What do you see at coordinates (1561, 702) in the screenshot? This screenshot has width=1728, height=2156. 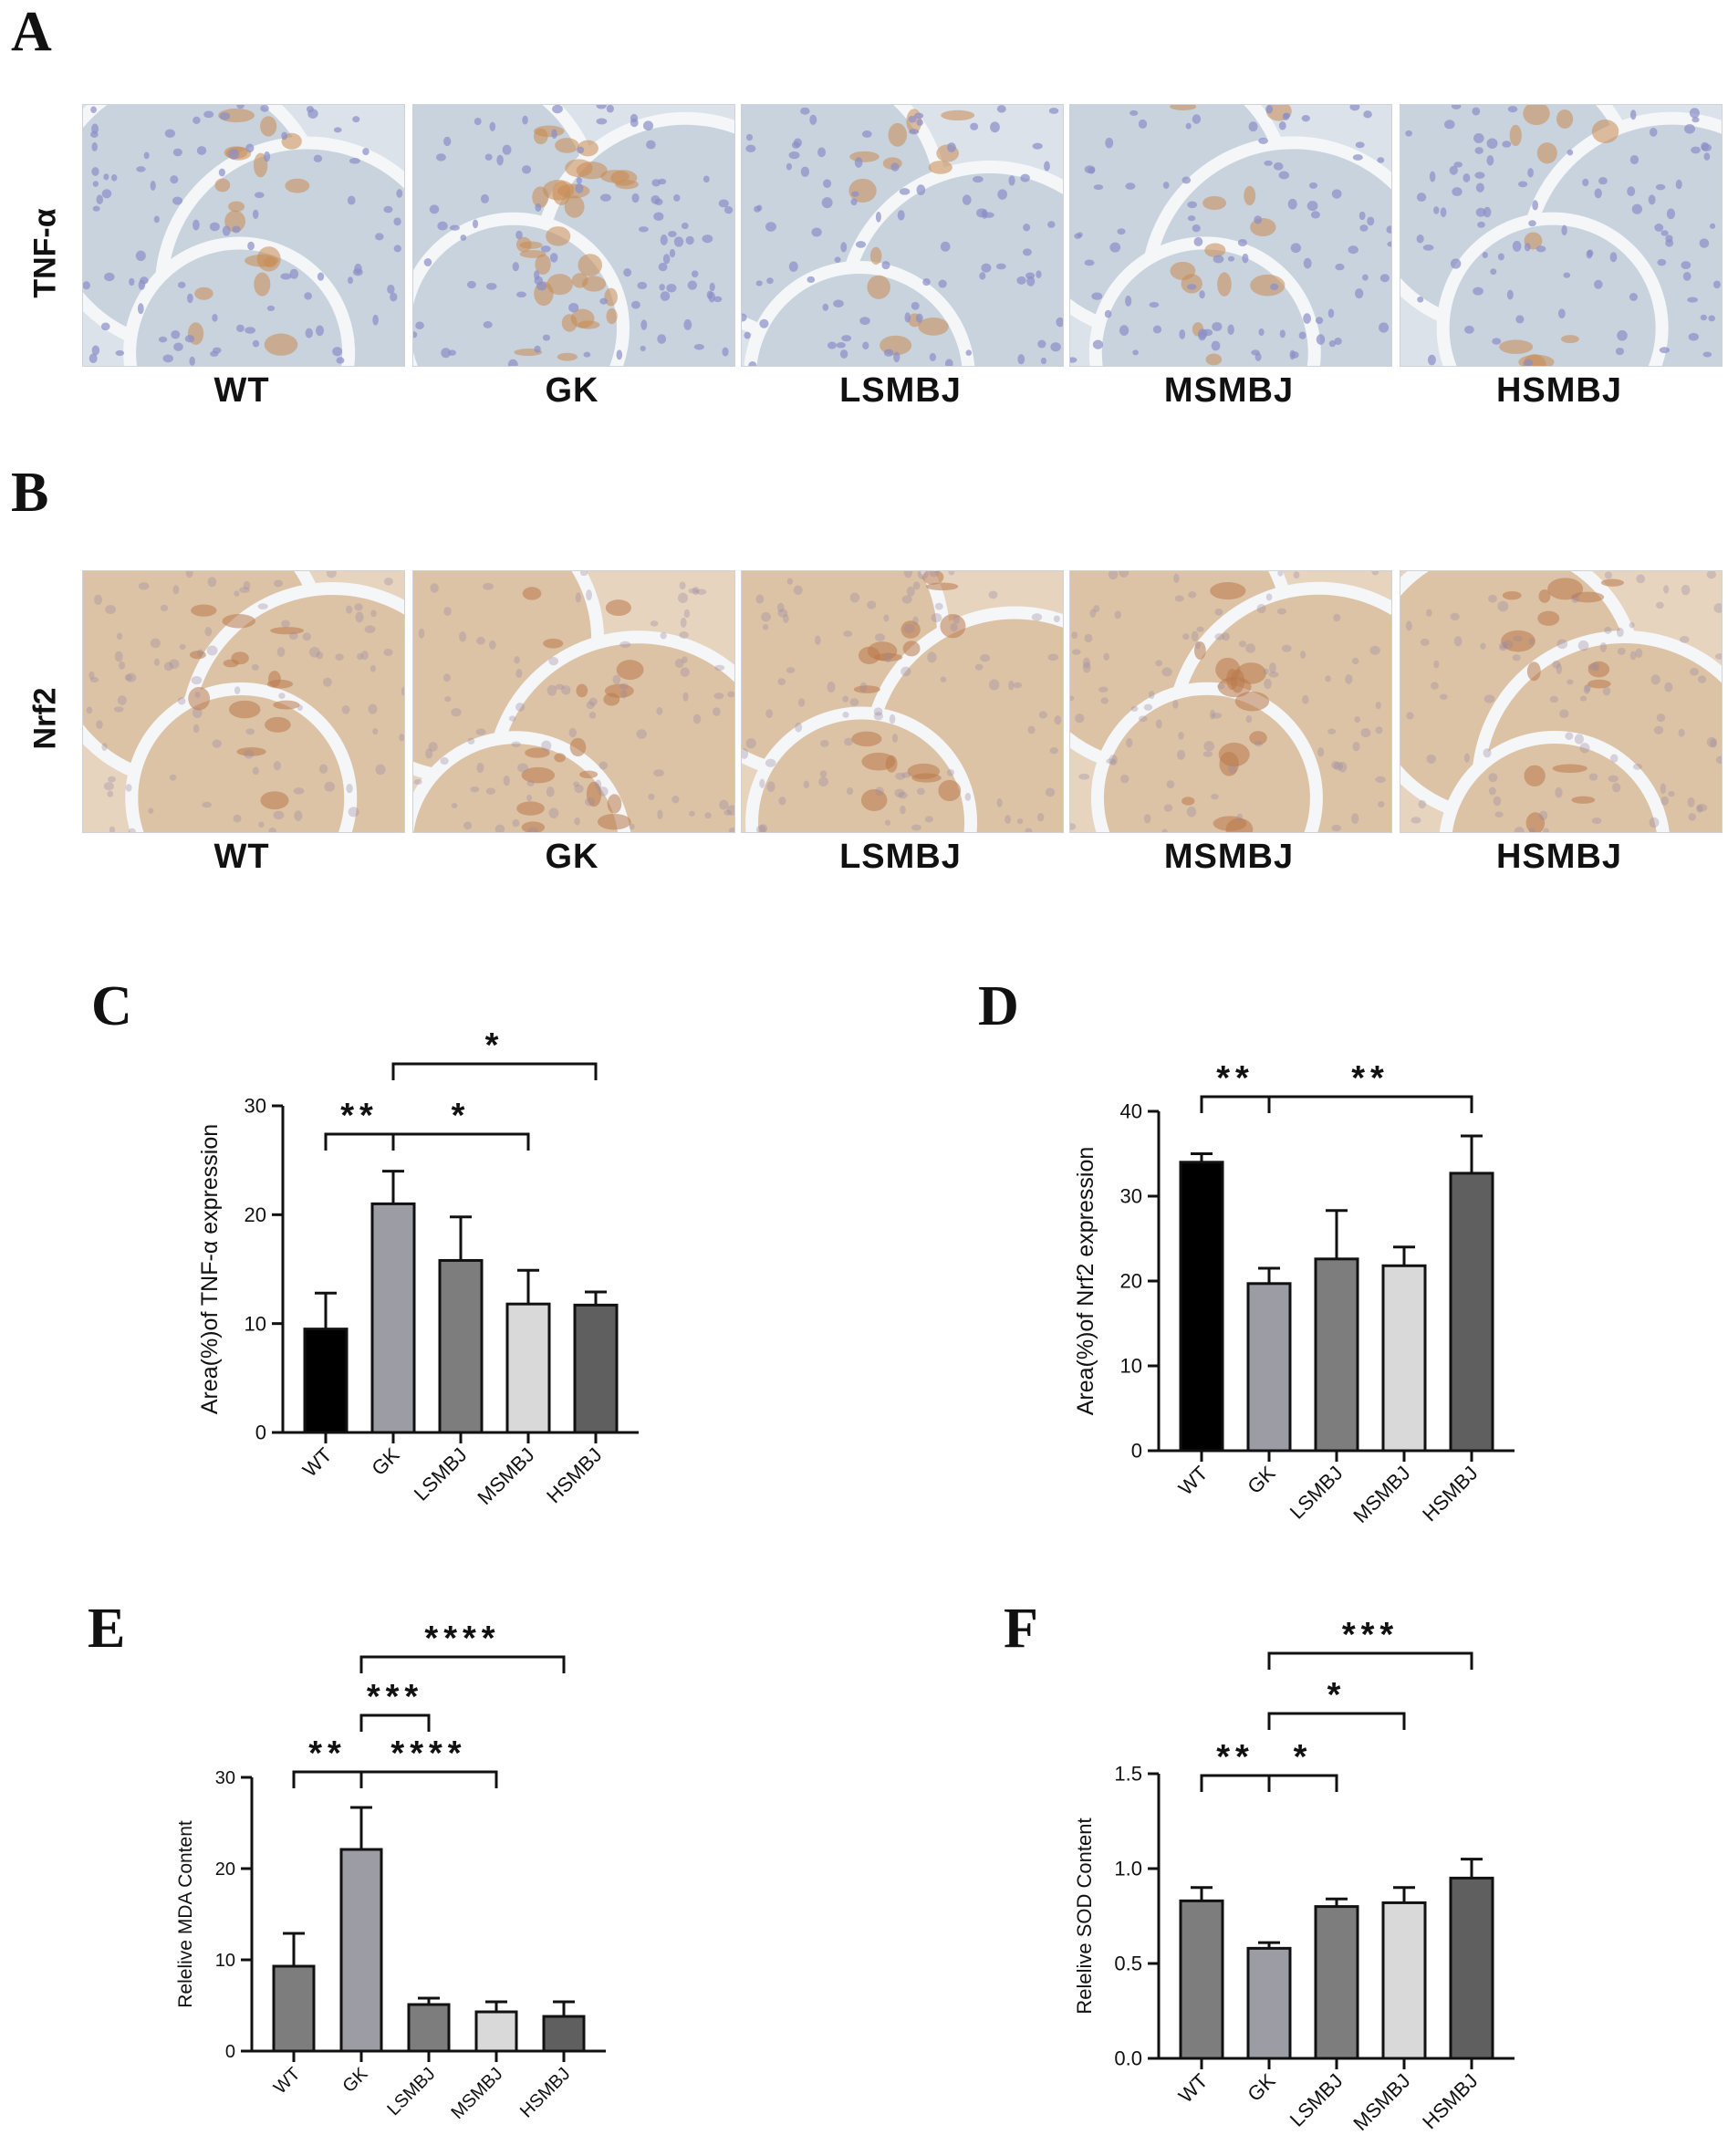 I see `micrograph-b-hsmbj` at bounding box center [1561, 702].